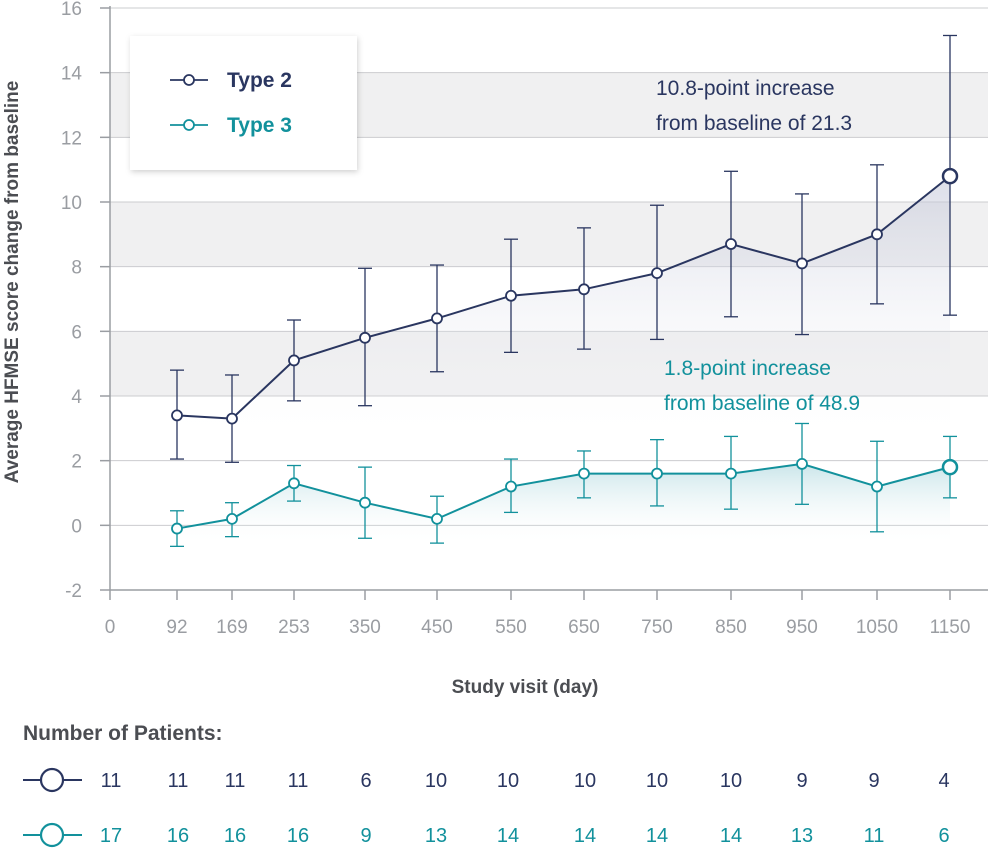 Image resolution: width=990 pixels, height=848 pixels. What do you see at coordinates (294, 627) in the screenshot?
I see `x-tick-label: 253` at bounding box center [294, 627].